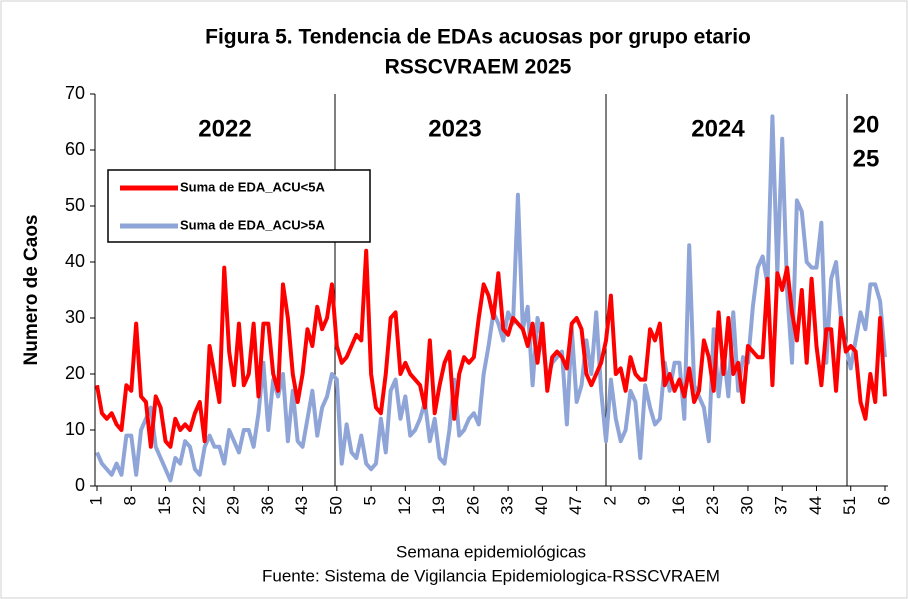  Describe the element at coordinates (75, 93) in the screenshot. I see `y-tick-label: 70` at that location.